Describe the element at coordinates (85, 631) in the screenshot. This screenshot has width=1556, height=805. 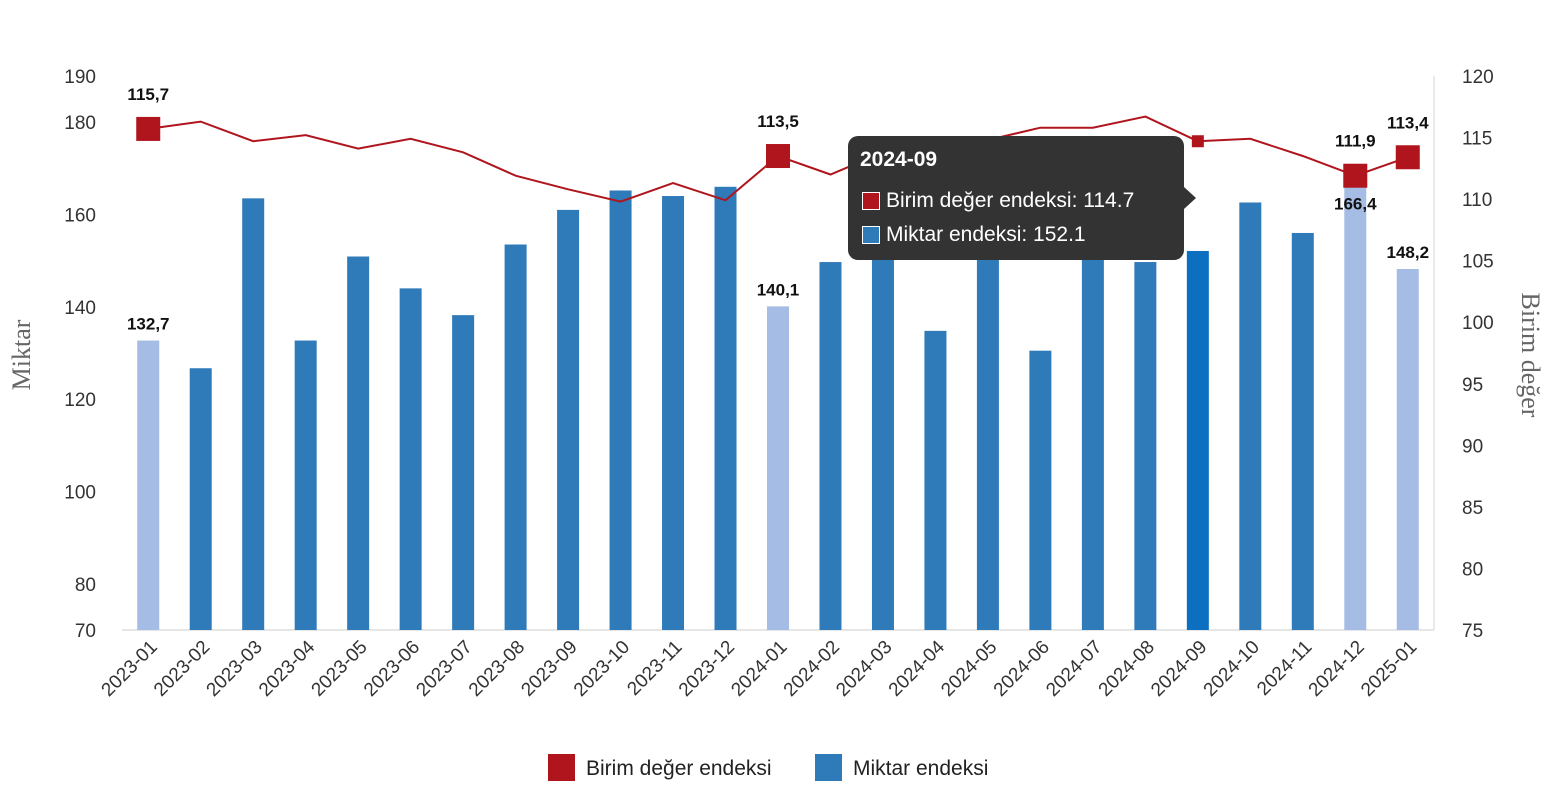
I see `left-tick-label: 70` at that location.